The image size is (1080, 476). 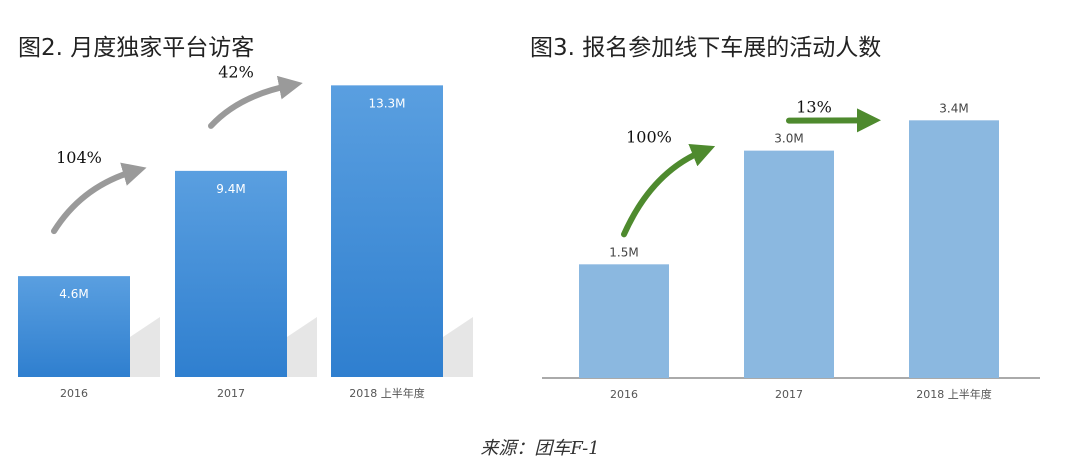 I want to click on source-note: 来源：团车F-1, so click(x=540, y=448).